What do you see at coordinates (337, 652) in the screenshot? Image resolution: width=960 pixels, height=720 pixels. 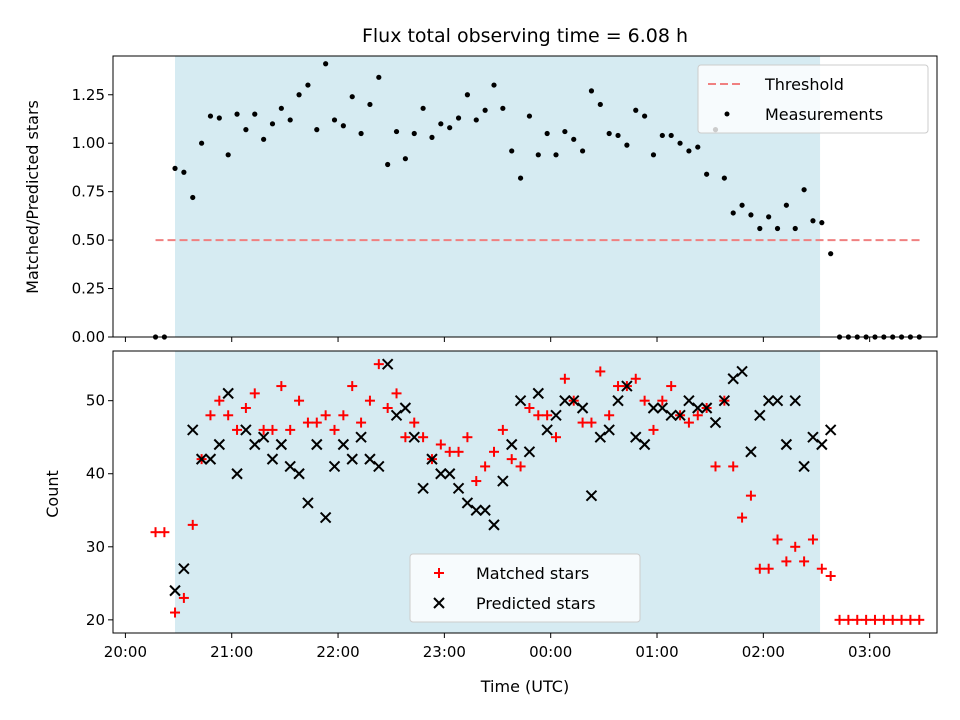 I see `bottom-x-tick-label: 22:00` at bounding box center [337, 652].